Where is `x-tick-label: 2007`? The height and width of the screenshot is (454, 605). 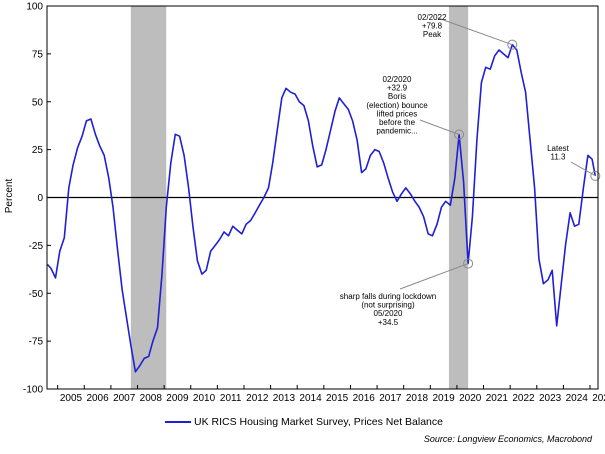 x-tick-label: 2007 is located at coordinates (124, 398).